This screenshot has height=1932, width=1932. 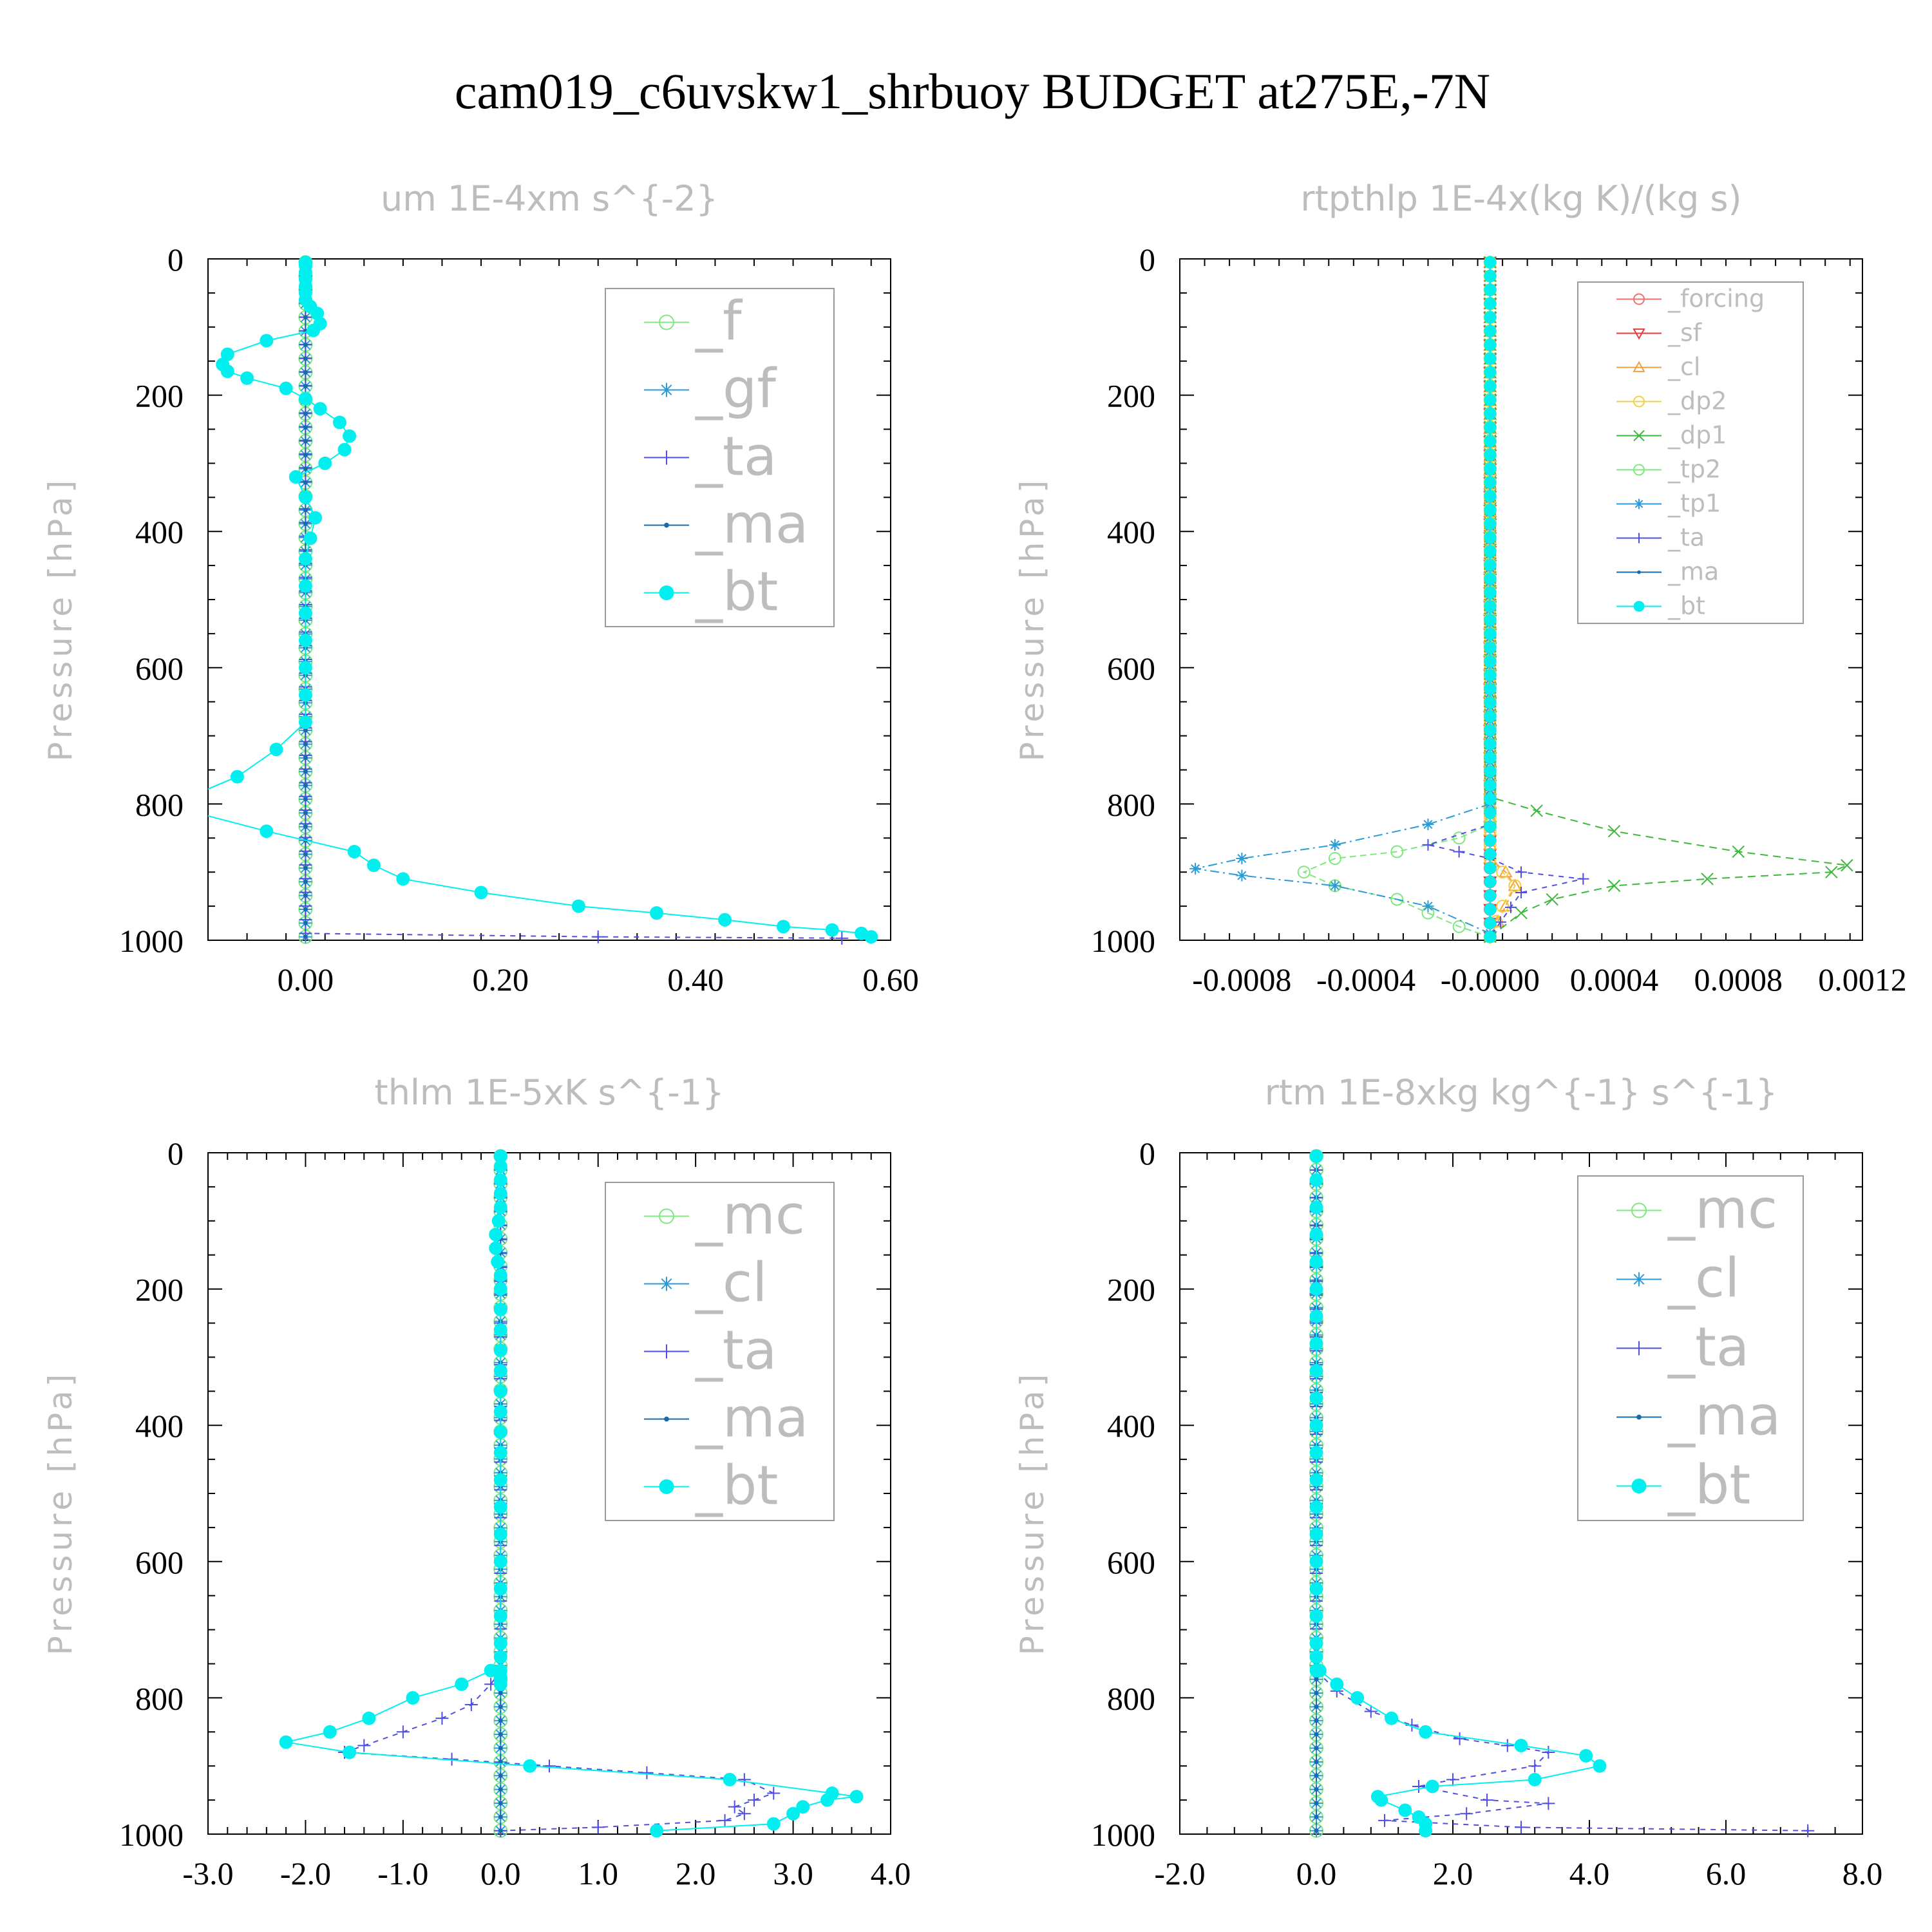 What do you see at coordinates (60, 619) in the screenshot?
I see `y-axis-label: Pressure [hPa]` at bounding box center [60, 619].